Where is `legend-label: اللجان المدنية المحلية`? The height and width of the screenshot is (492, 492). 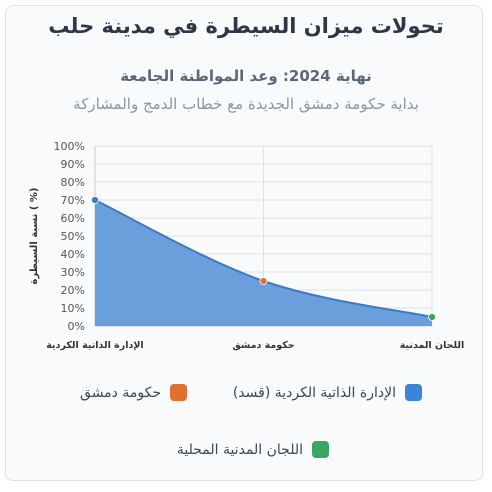 legend-label: اللجان المدنية المحلية is located at coordinates (239, 449).